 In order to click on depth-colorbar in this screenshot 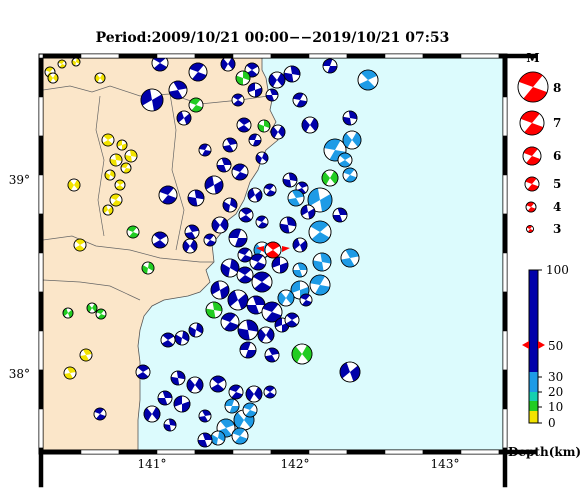, I will do `click(533, 346)`.